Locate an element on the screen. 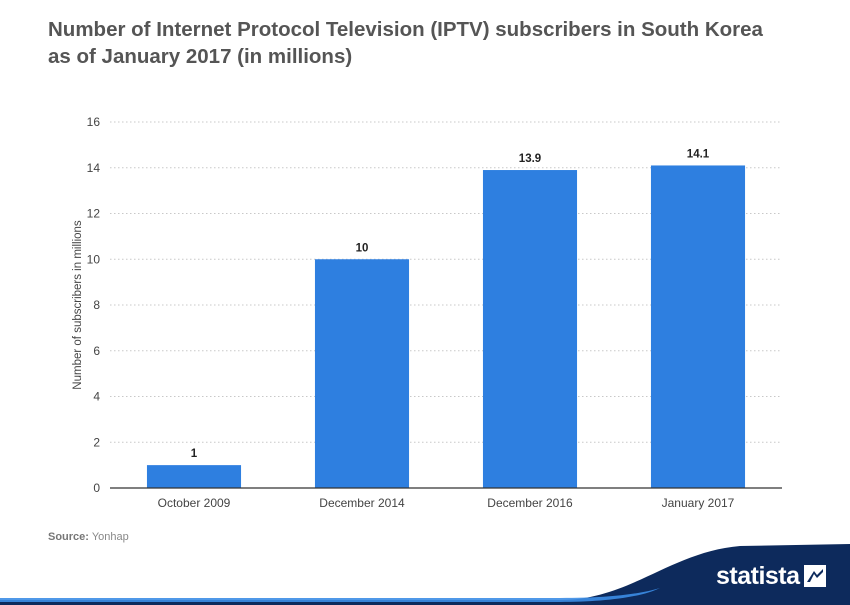 The height and width of the screenshot is (605, 850). chart-title-line-2: as of January 2017 (in millions) is located at coordinates (200, 56).